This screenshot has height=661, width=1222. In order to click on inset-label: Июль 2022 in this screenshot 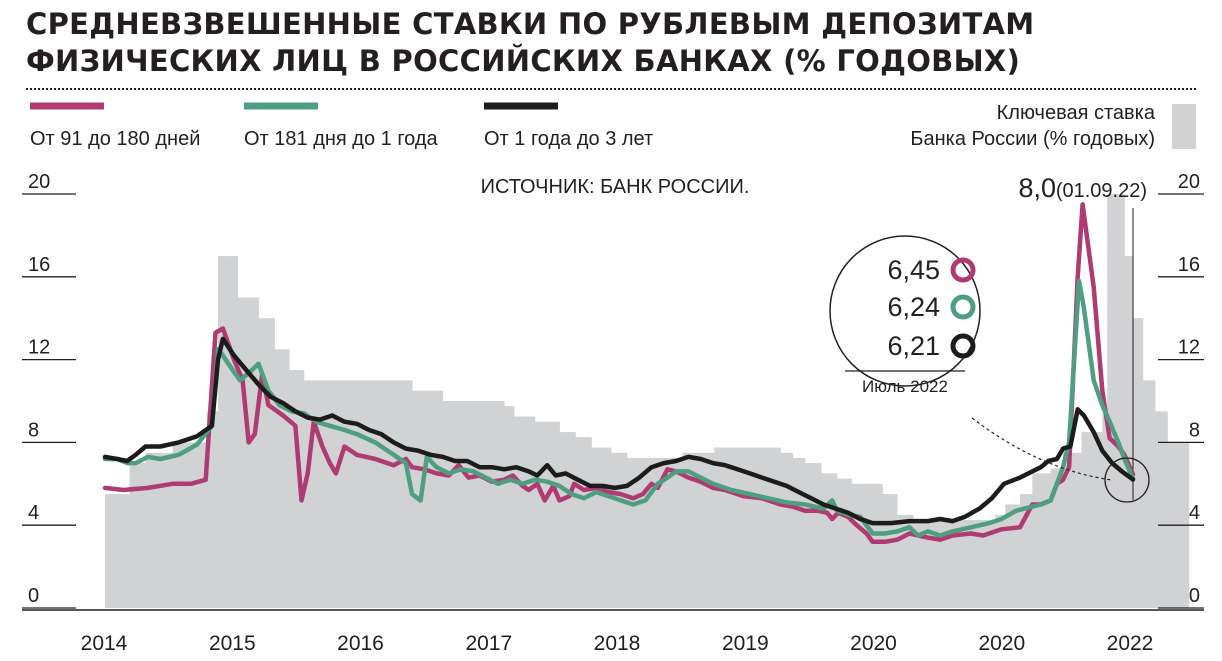, I will do `click(905, 386)`.